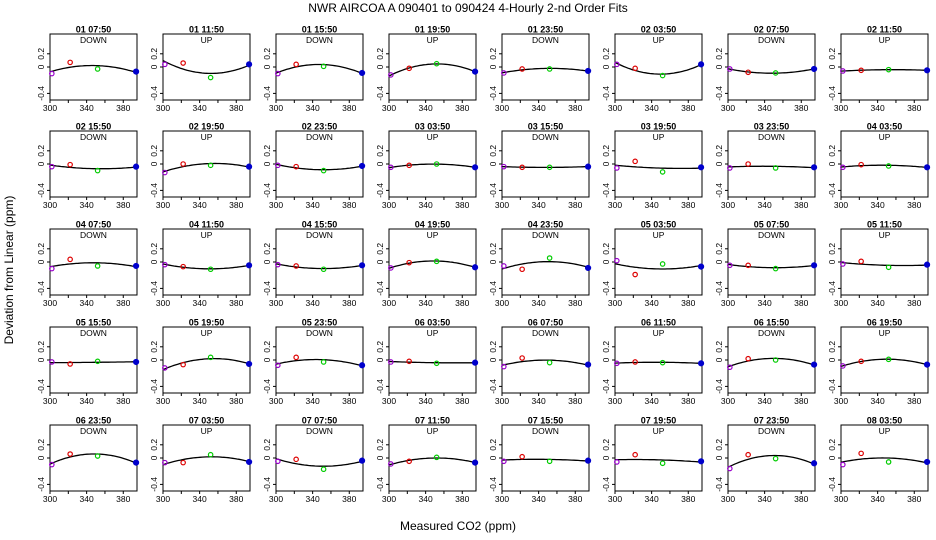 The width and height of the screenshot is (936, 540). Describe the element at coordinates (659, 225) in the screenshot. I see `panel-title: 05 03:50` at that location.